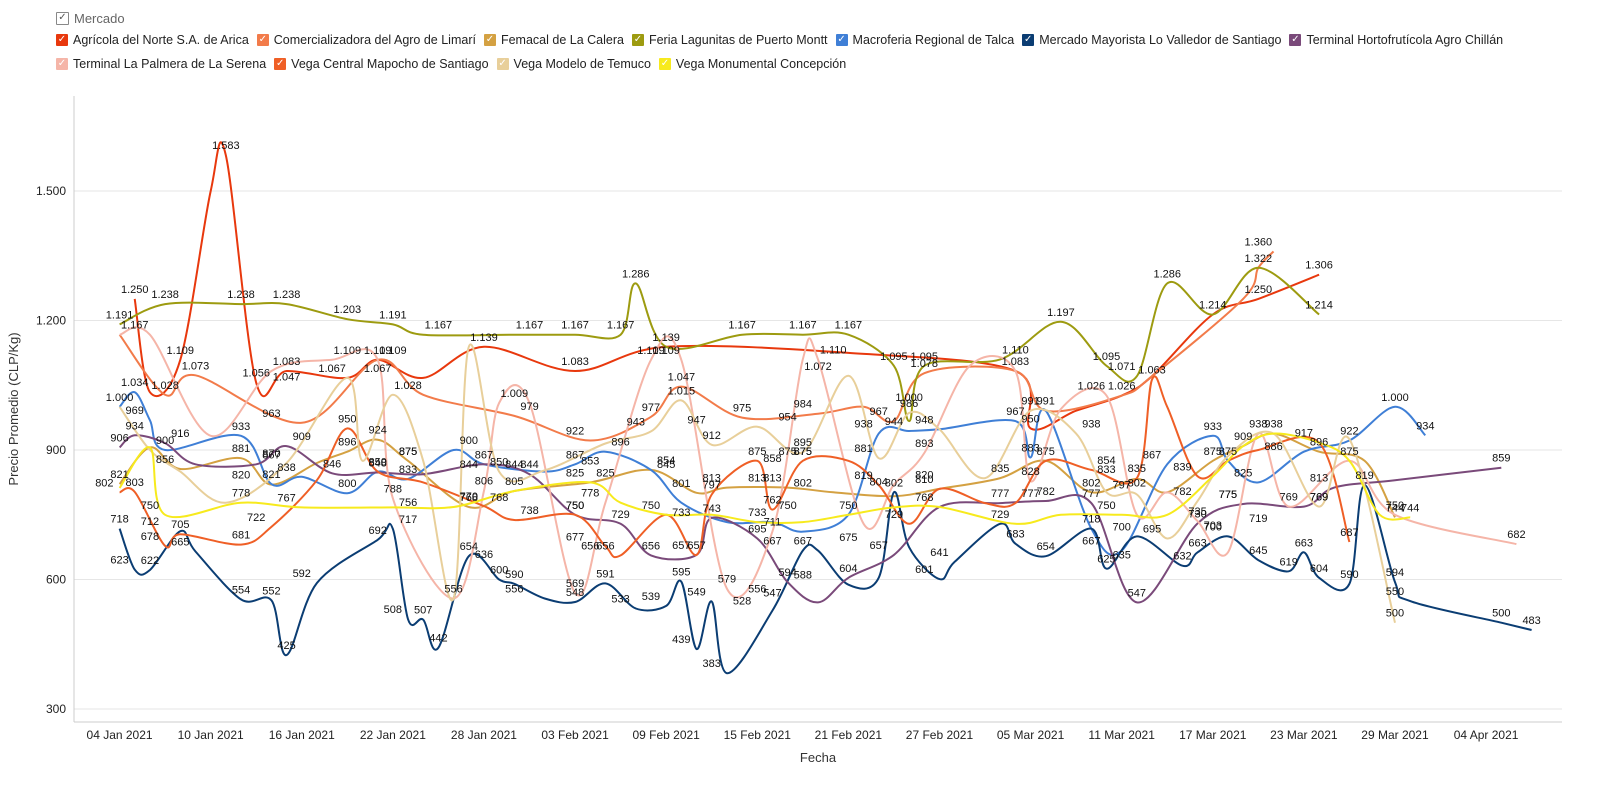  What do you see at coordinates (924, 40) in the screenshot?
I see `legend-item: ✓ Macroferia Regional de Talca` at bounding box center [924, 40].